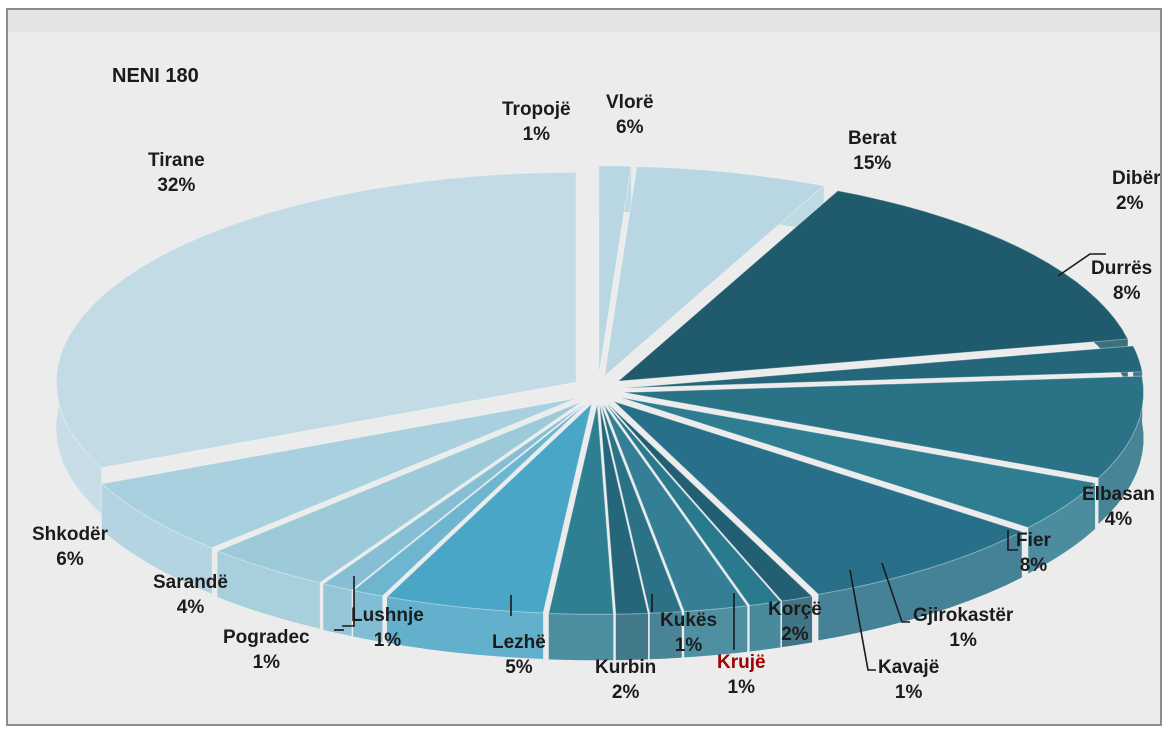 The height and width of the screenshot is (734, 1162). Describe the element at coordinates (536, 122) in the screenshot. I see `label-tropoje: Tropojë 1%` at that location.